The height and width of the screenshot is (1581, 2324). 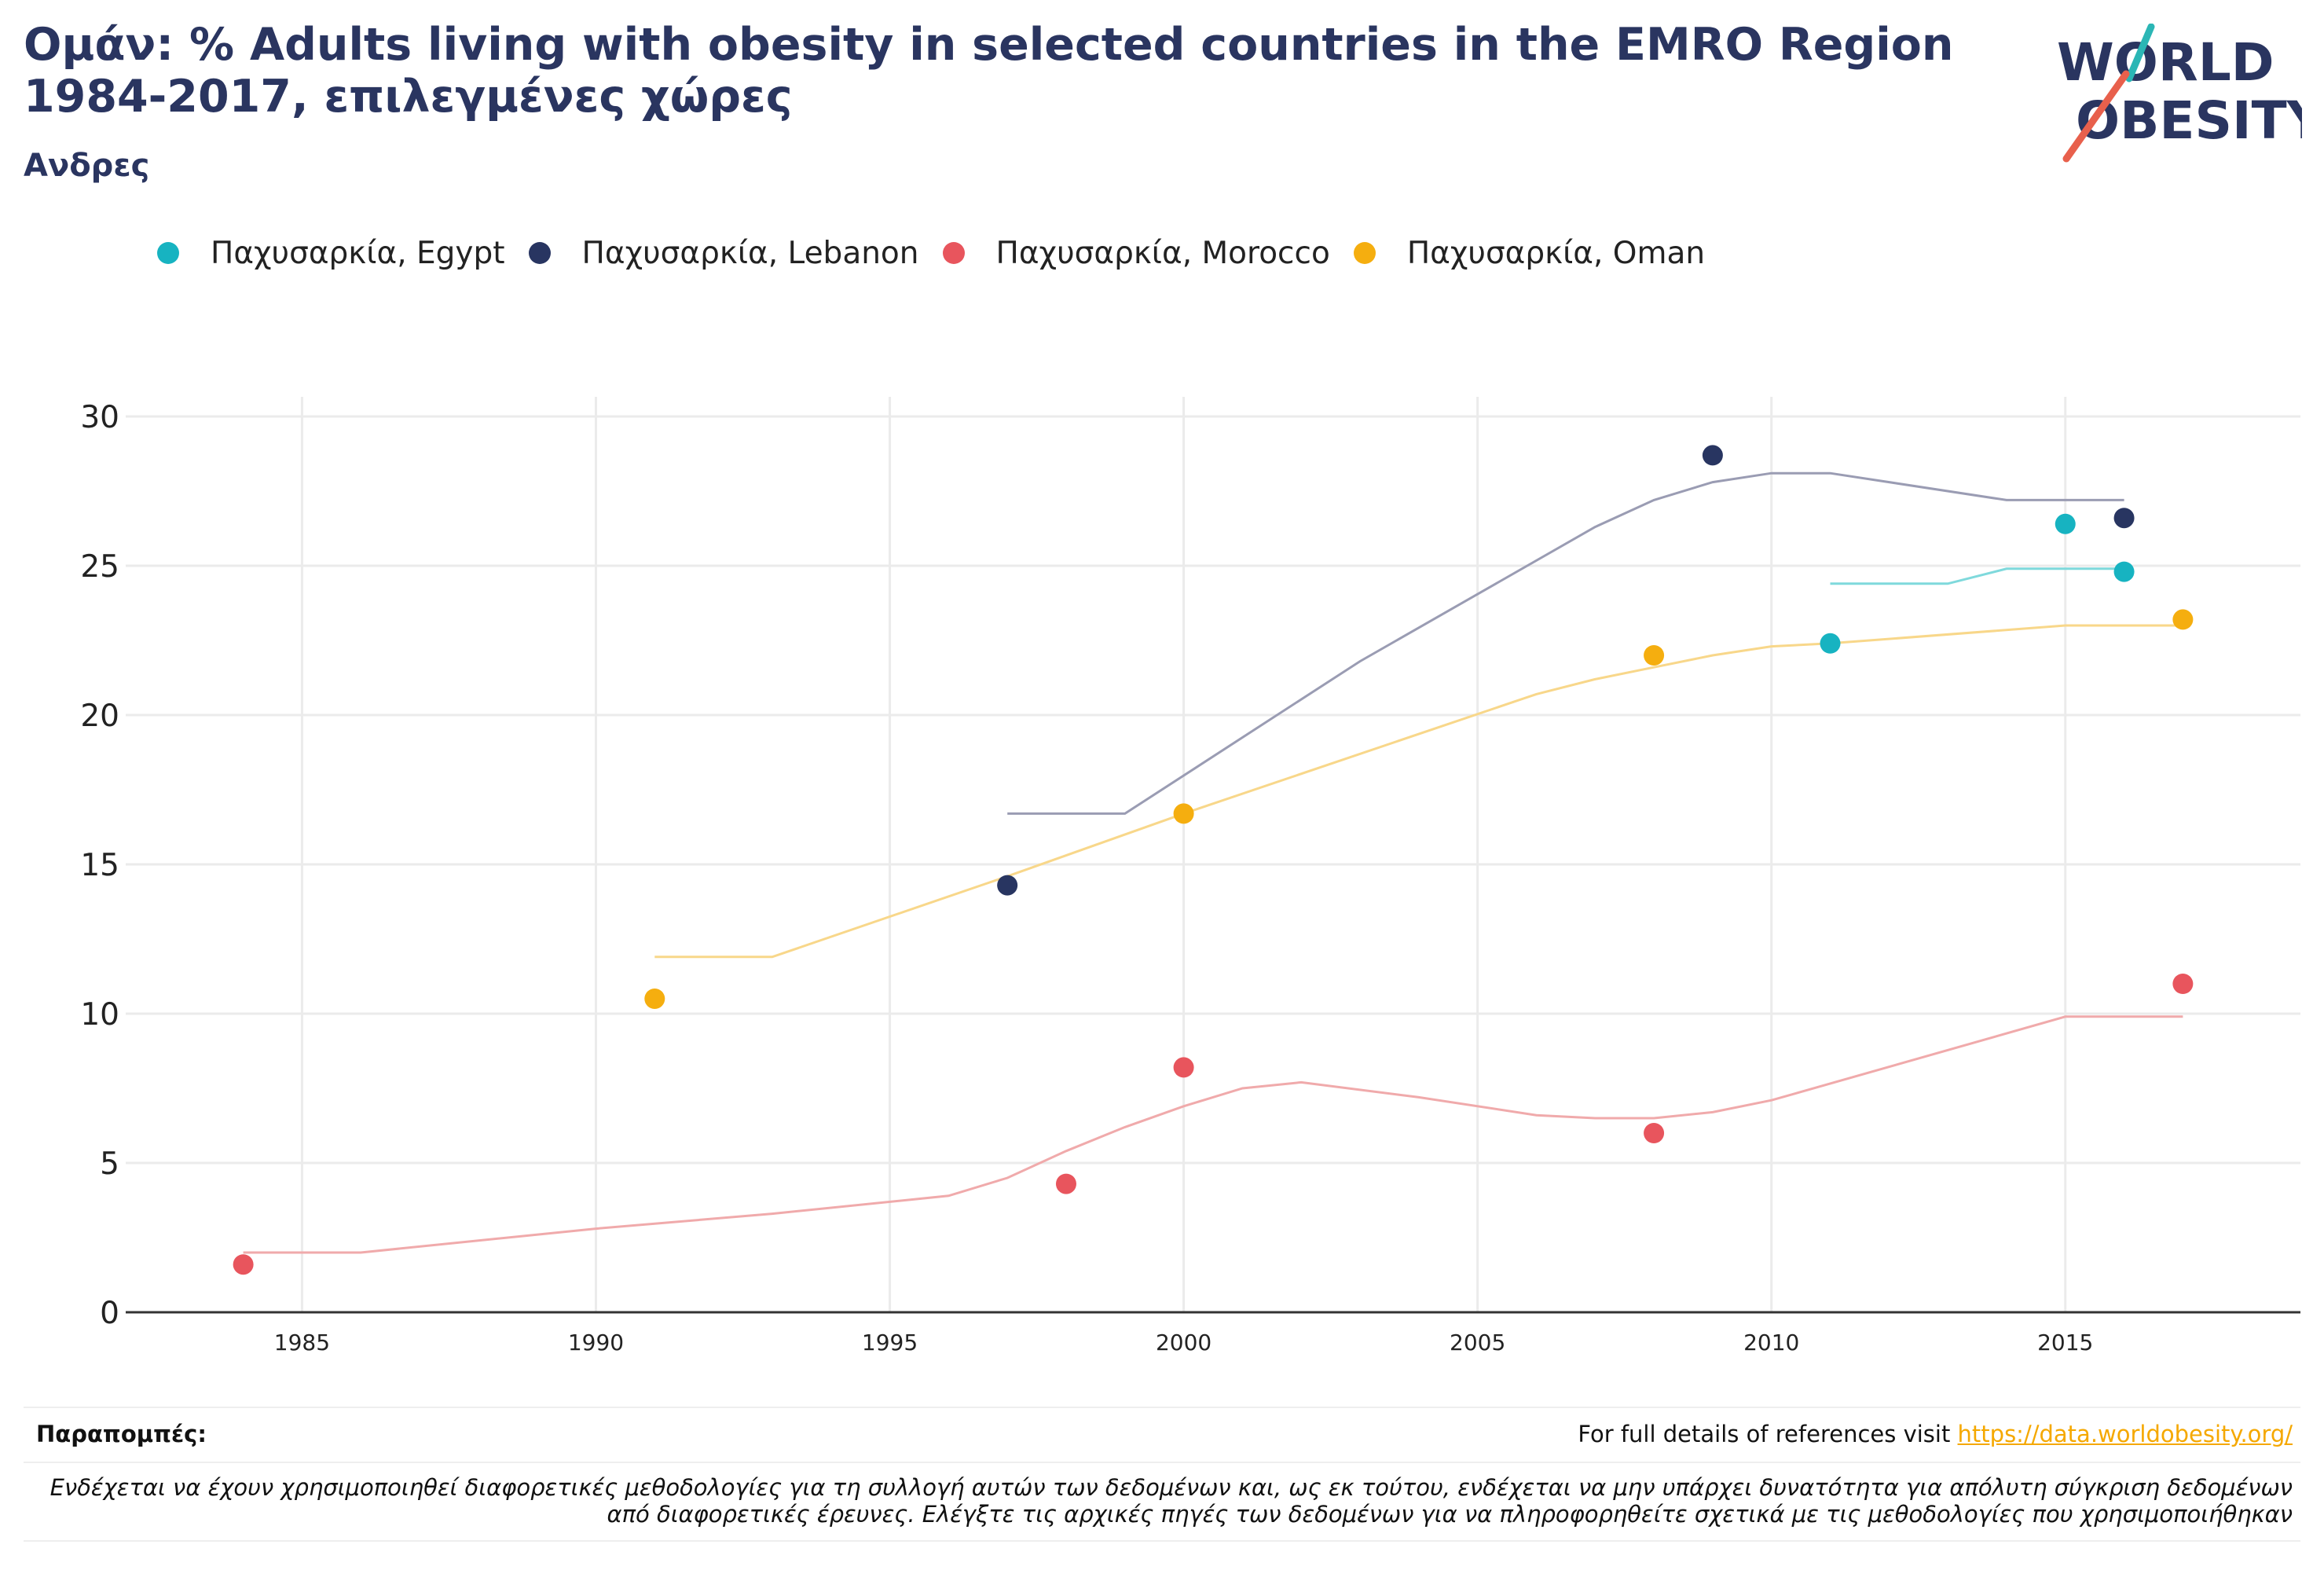 I want to click on logo-red-slash, so click(x=2096, y=117).